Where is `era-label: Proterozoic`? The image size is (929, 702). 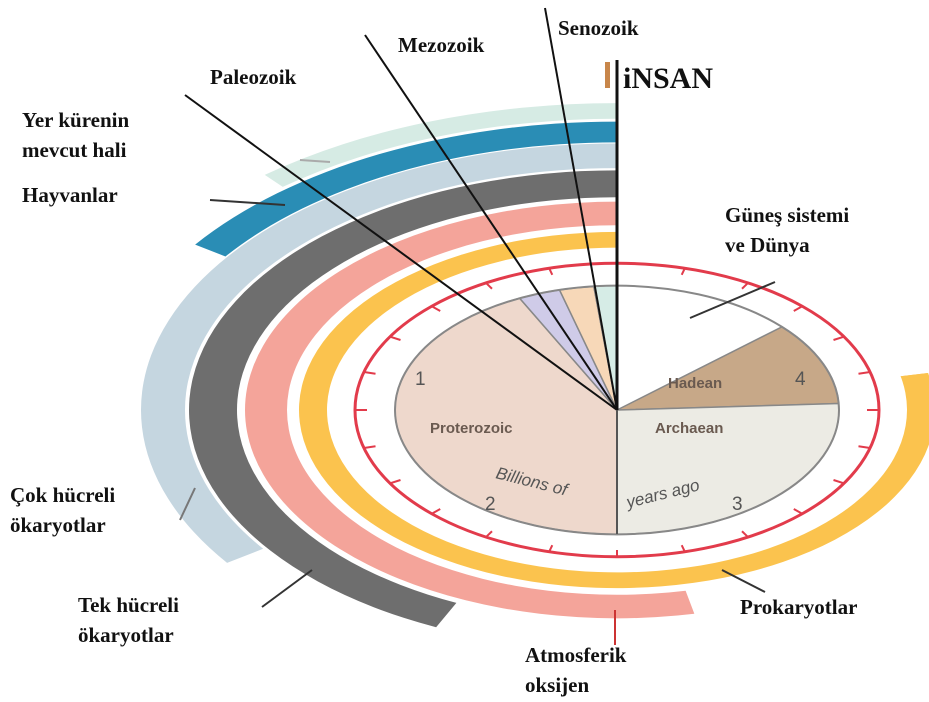 era-label: Proterozoic is located at coordinates (471, 428).